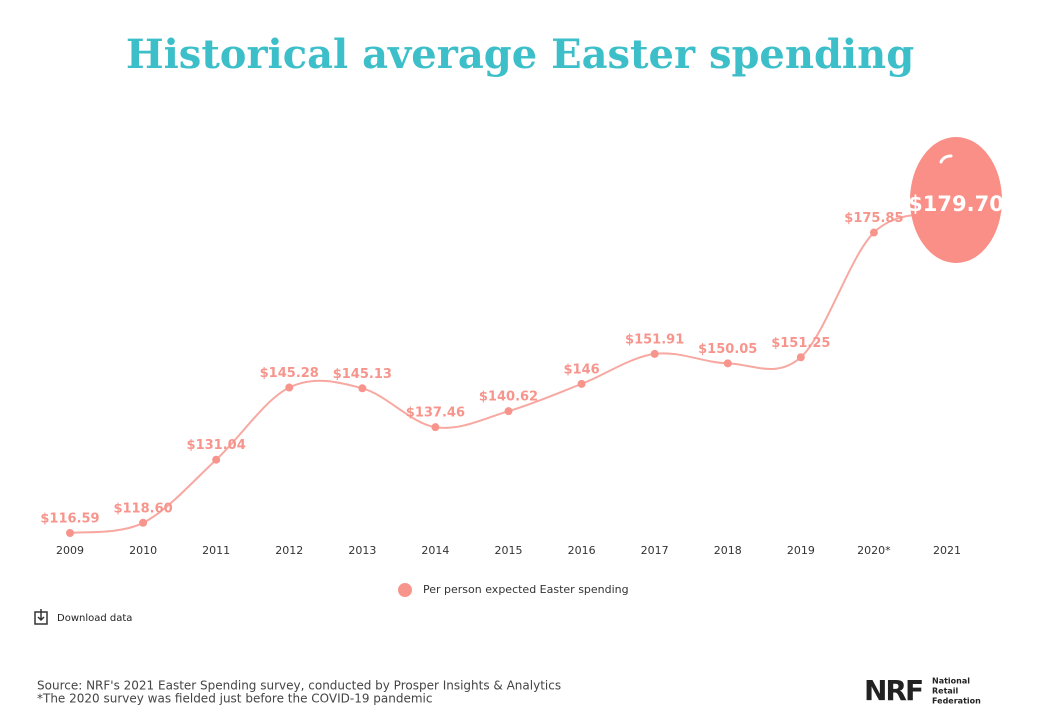  Describe the element at coordinates (945, 691) in the screenshot. I see `logo-name: Retail` at that location.